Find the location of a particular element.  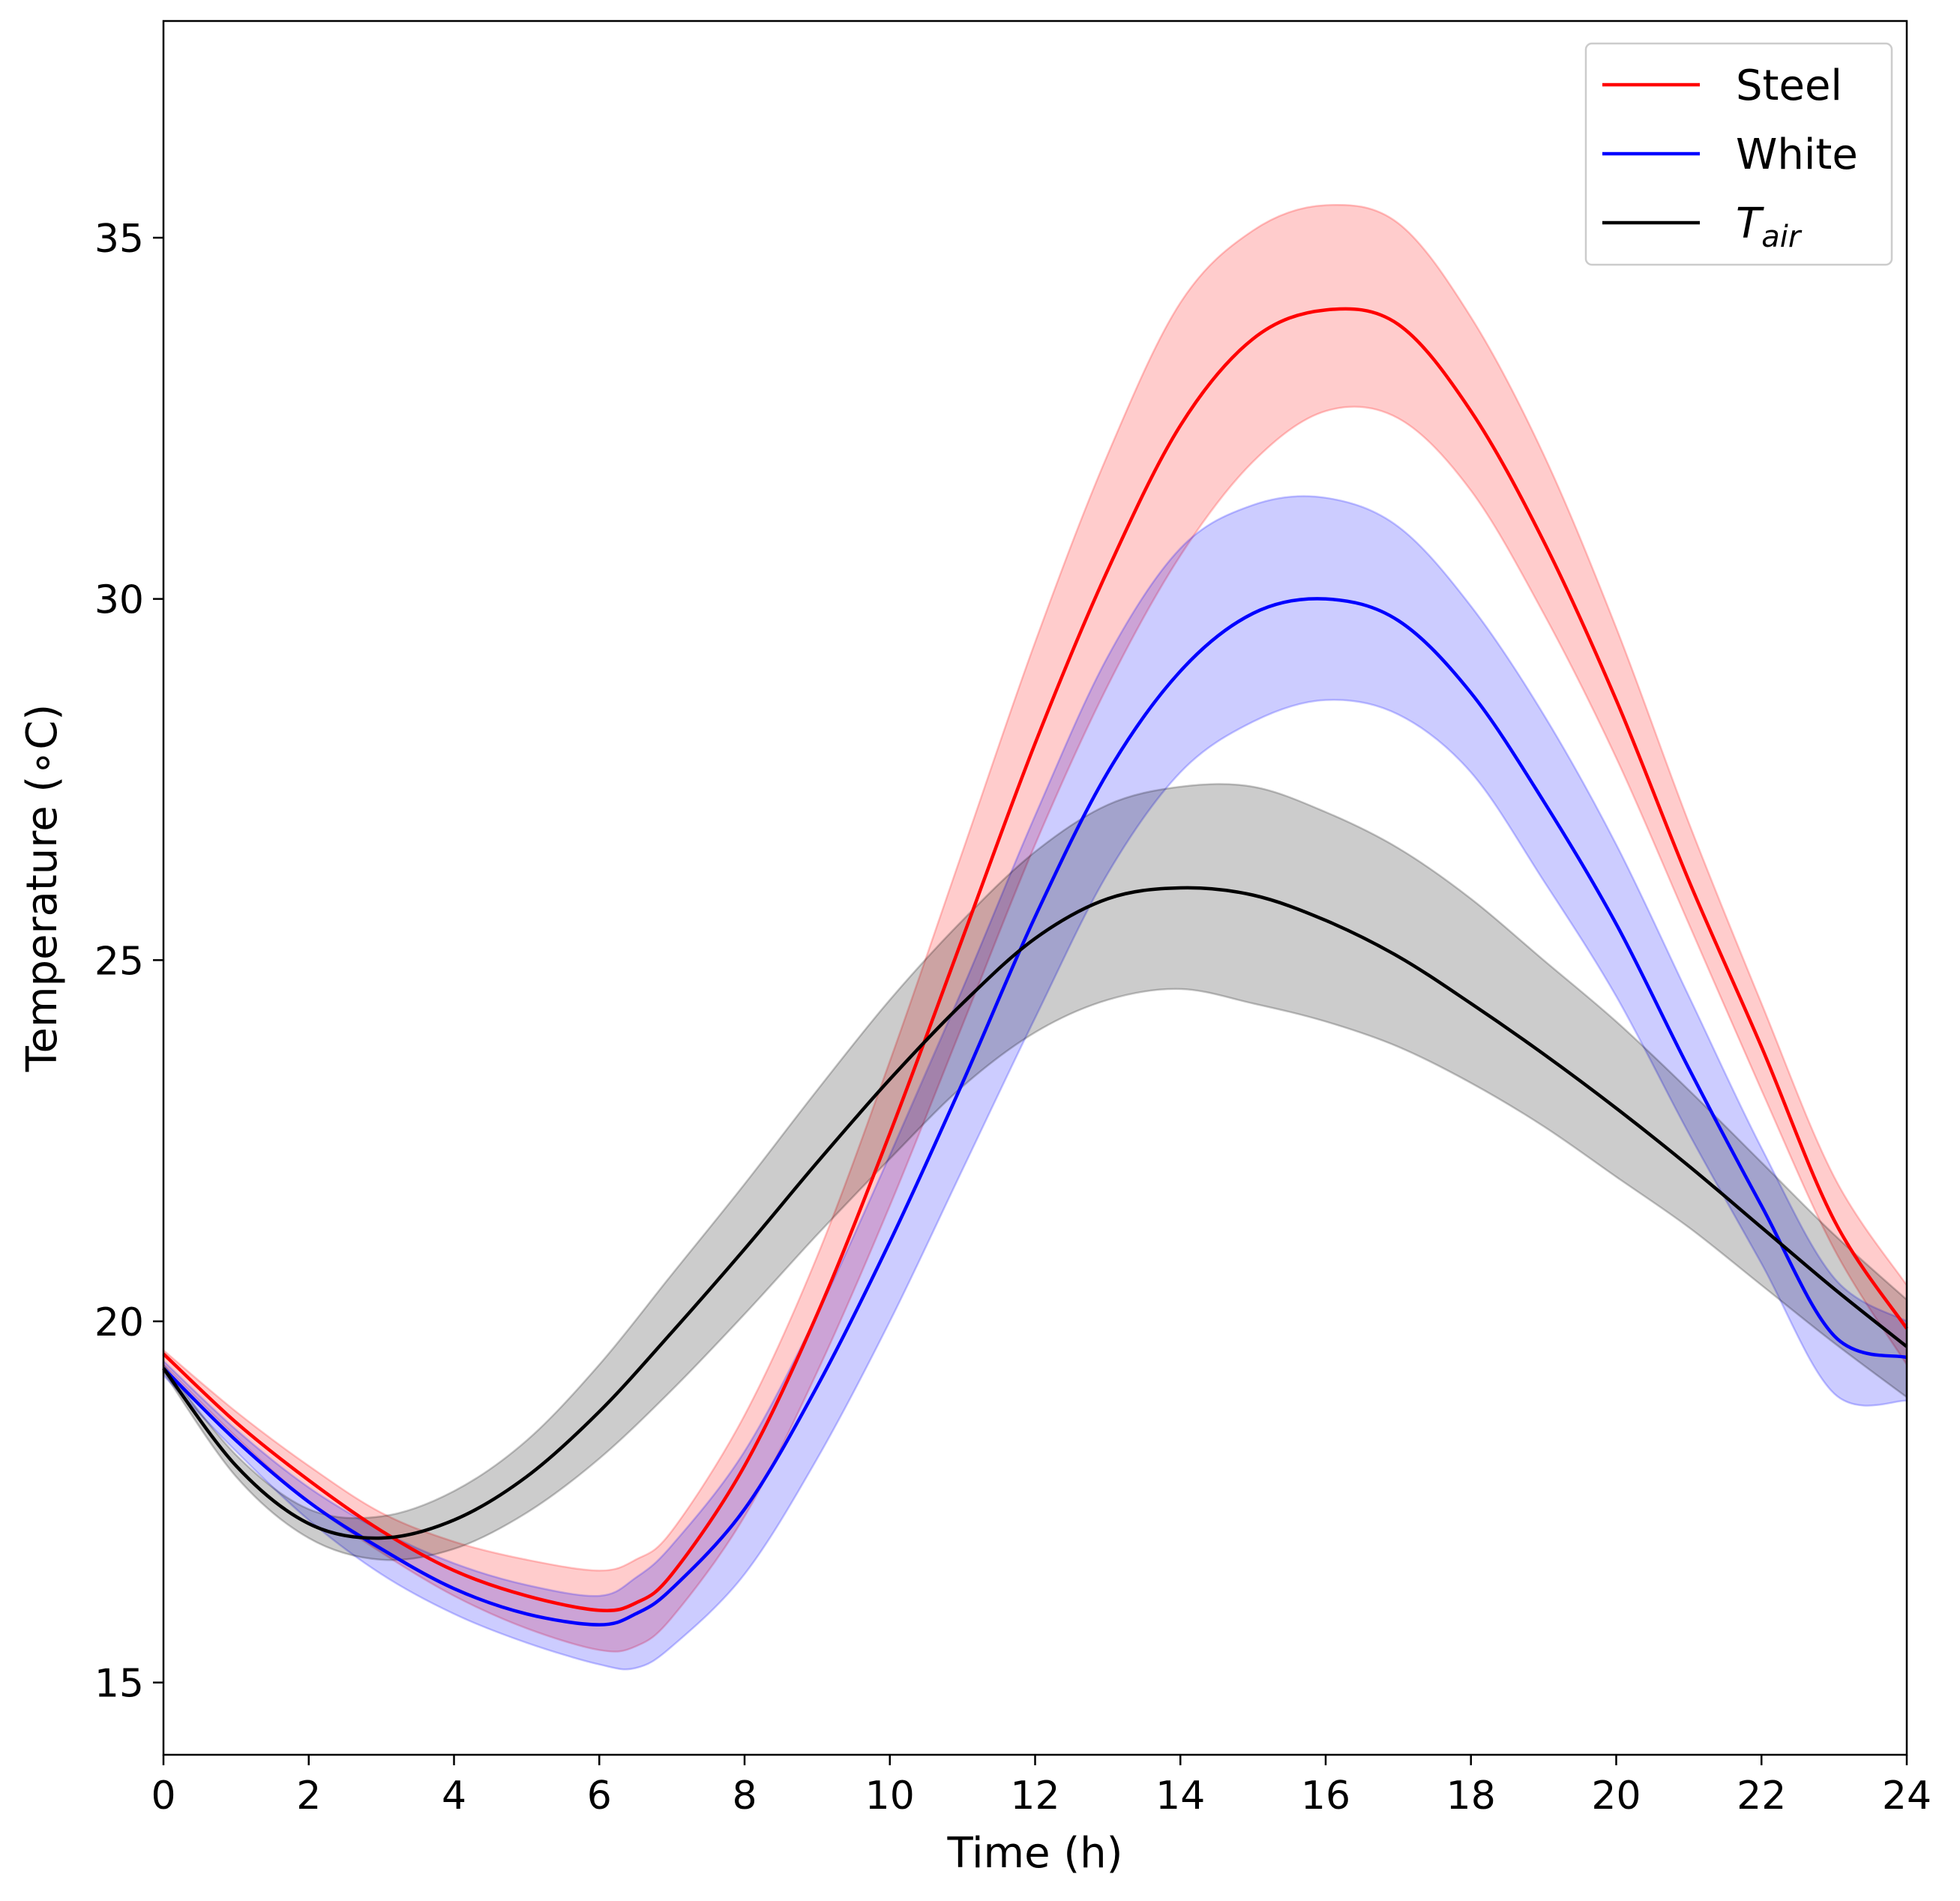

y-axis-label: Temperature (∘C) is located at coordinates (42, 888).